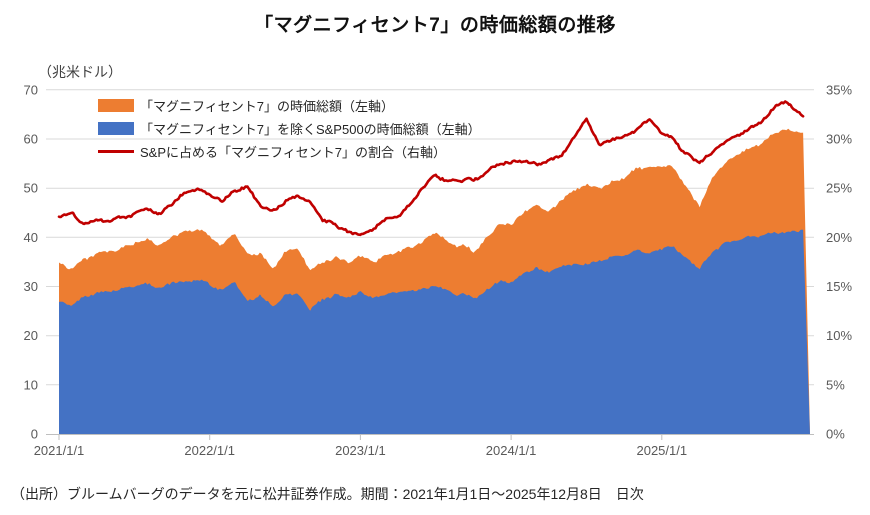 The width and height of the screenshot is (870, 515). Describe the element at coordinates (661, 450) in the screenshot. I see `x-axis-tick-label: 2025/1/1` at that location.